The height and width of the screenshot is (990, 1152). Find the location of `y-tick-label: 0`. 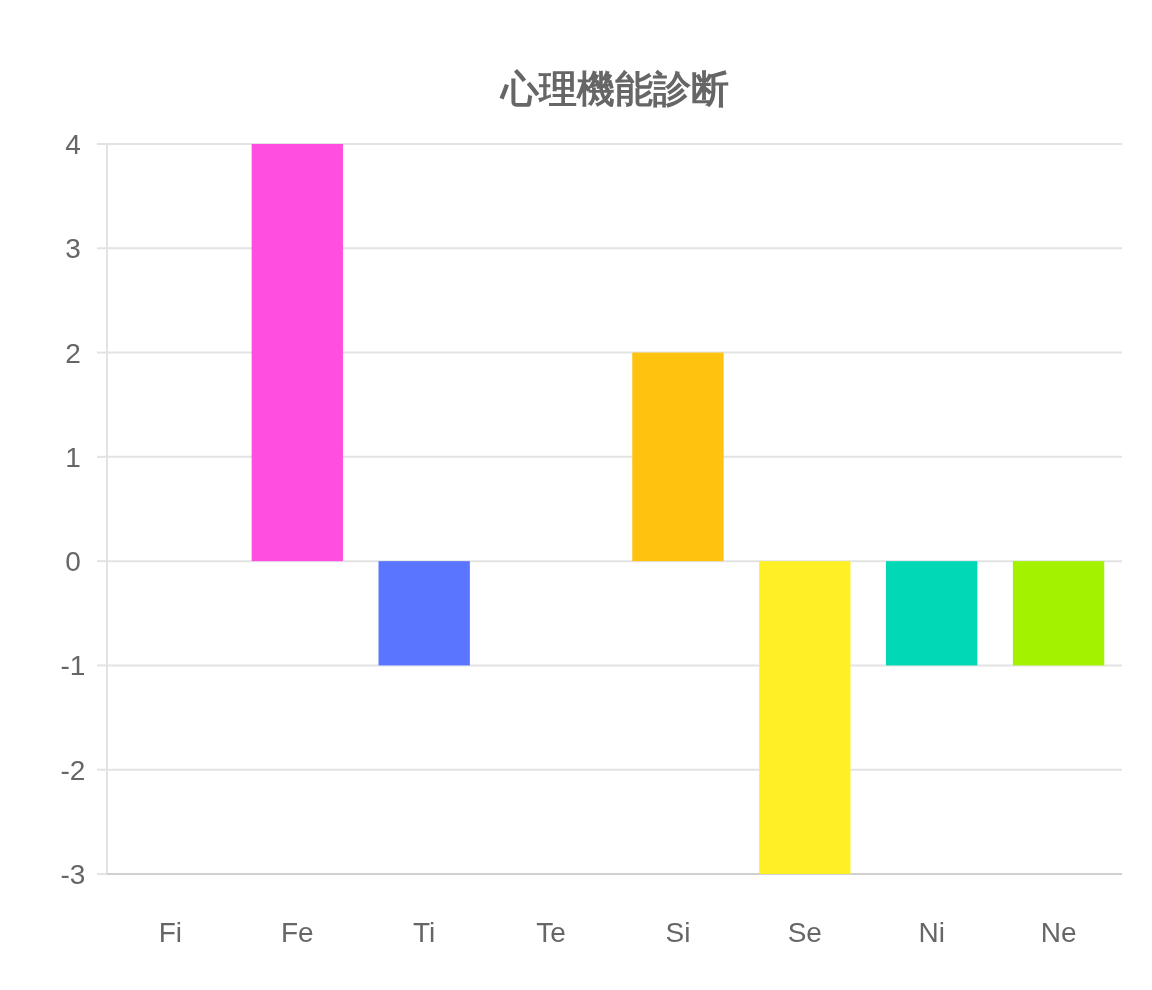

y-tick-label: 0 is located at coordinates (73, 562).